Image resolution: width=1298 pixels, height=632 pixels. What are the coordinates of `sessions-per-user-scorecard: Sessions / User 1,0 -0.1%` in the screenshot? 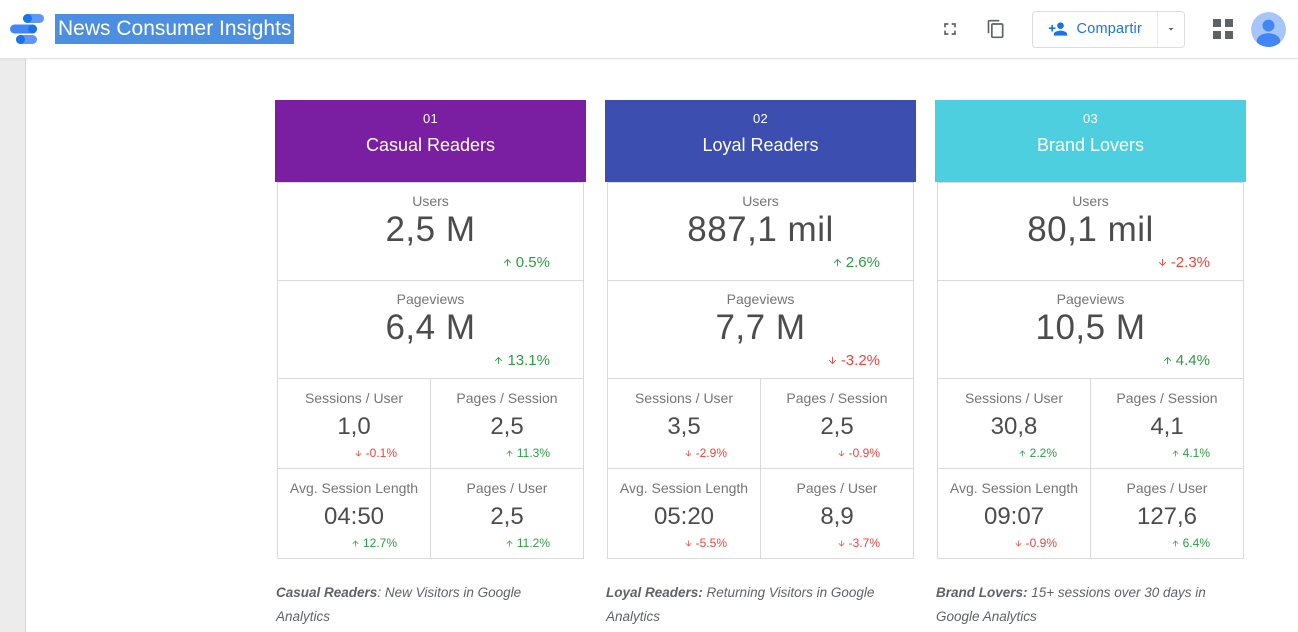 It's located at (354, 423).